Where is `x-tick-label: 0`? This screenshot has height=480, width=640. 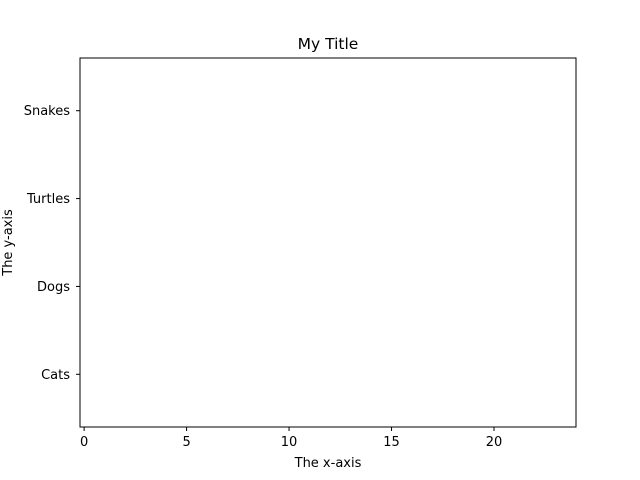
x-tick-label: 0 is located at coordinates (84, 442).